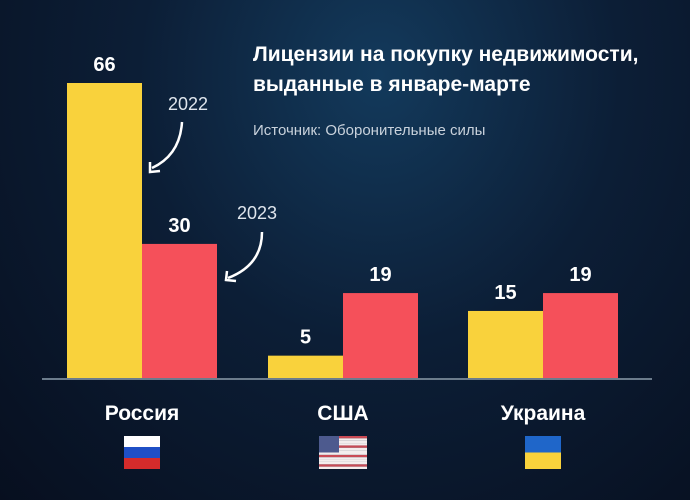  I want to click on data-label: 15, so click(505, 293).